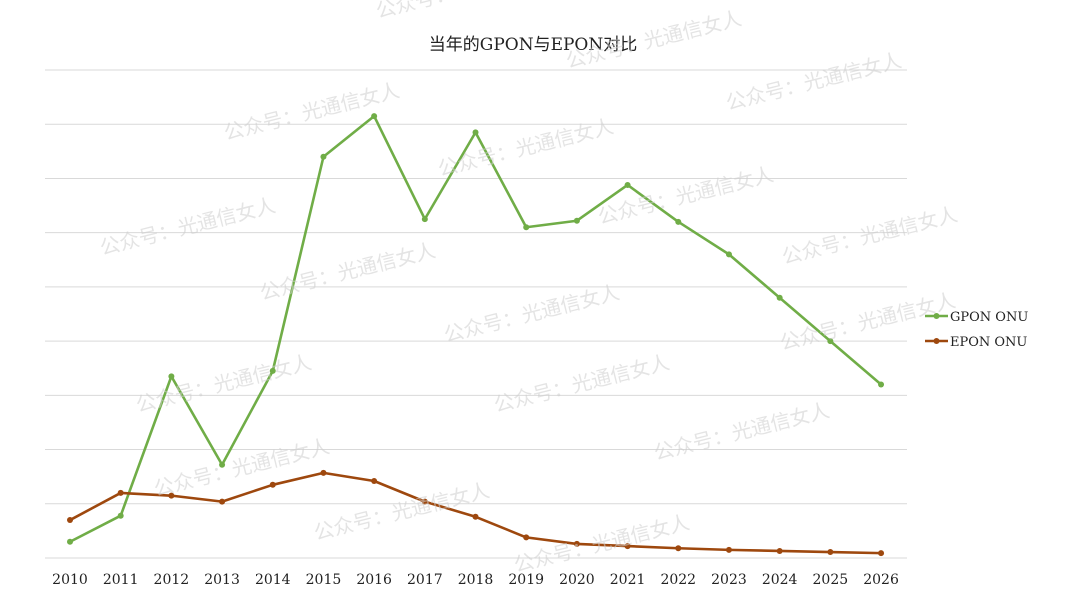  What do you see at coordinates (222, 580) in the screenshot?
I see `x-tick-label: 2013` at bounding box center [222, 580].